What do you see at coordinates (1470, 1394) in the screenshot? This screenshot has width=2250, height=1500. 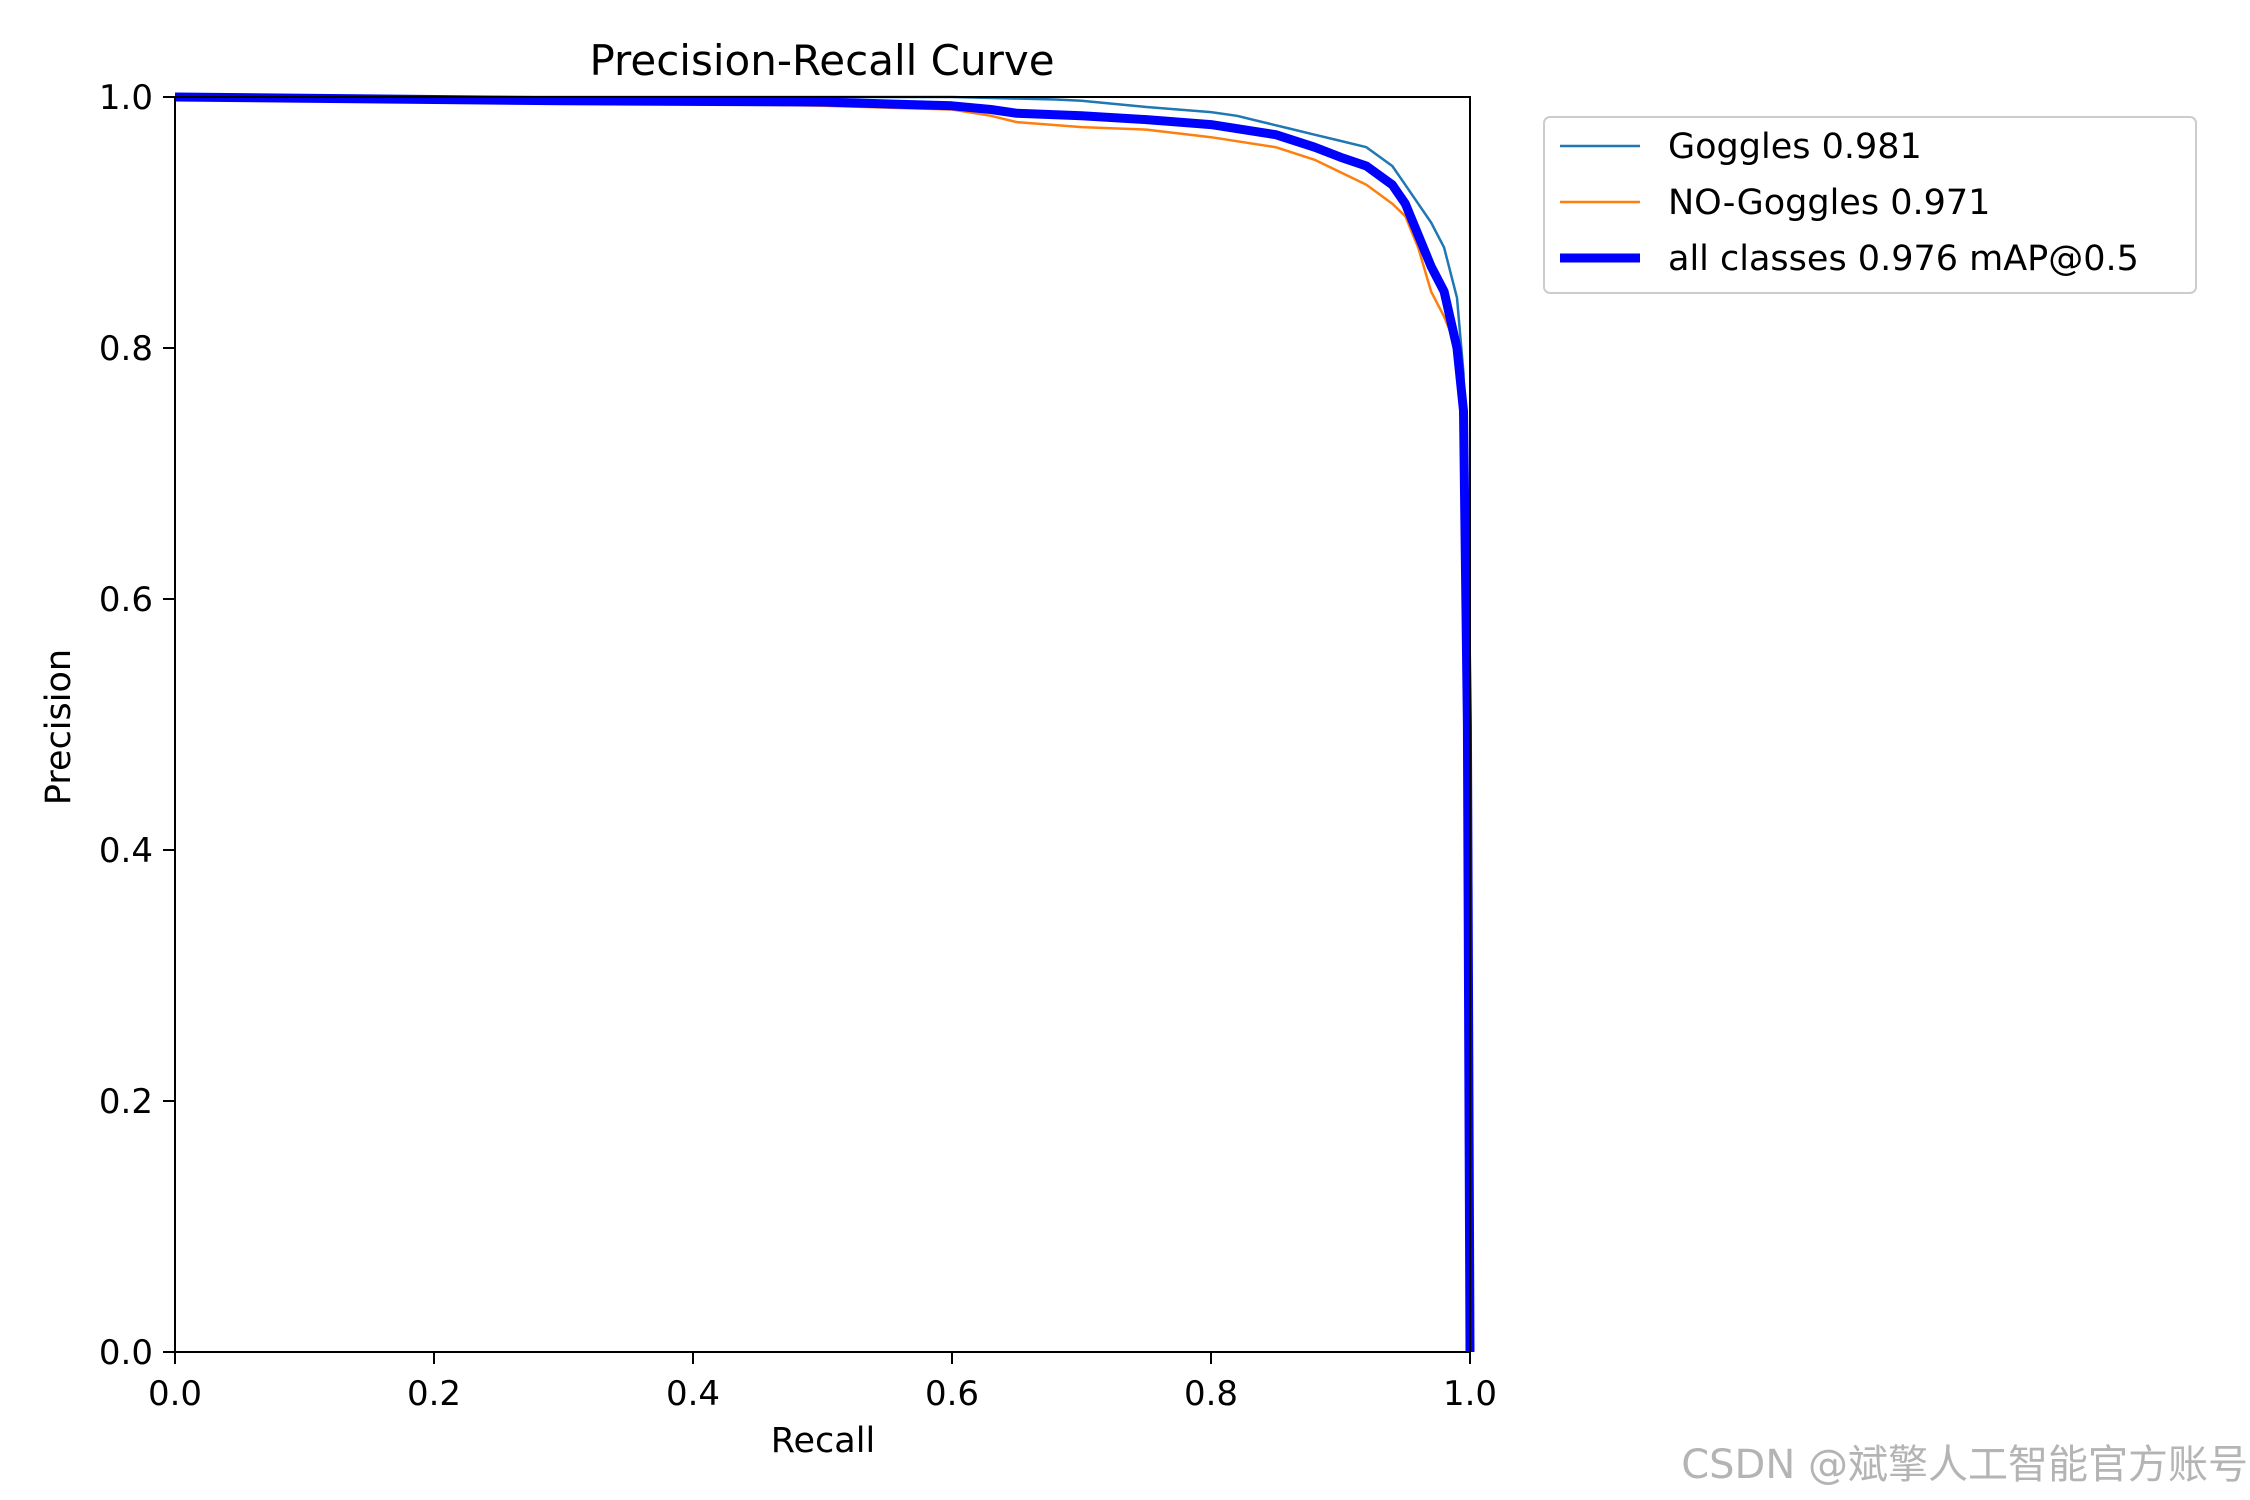 I see `x-tick-label: 1.0` at bounding box center [1470, 1394].